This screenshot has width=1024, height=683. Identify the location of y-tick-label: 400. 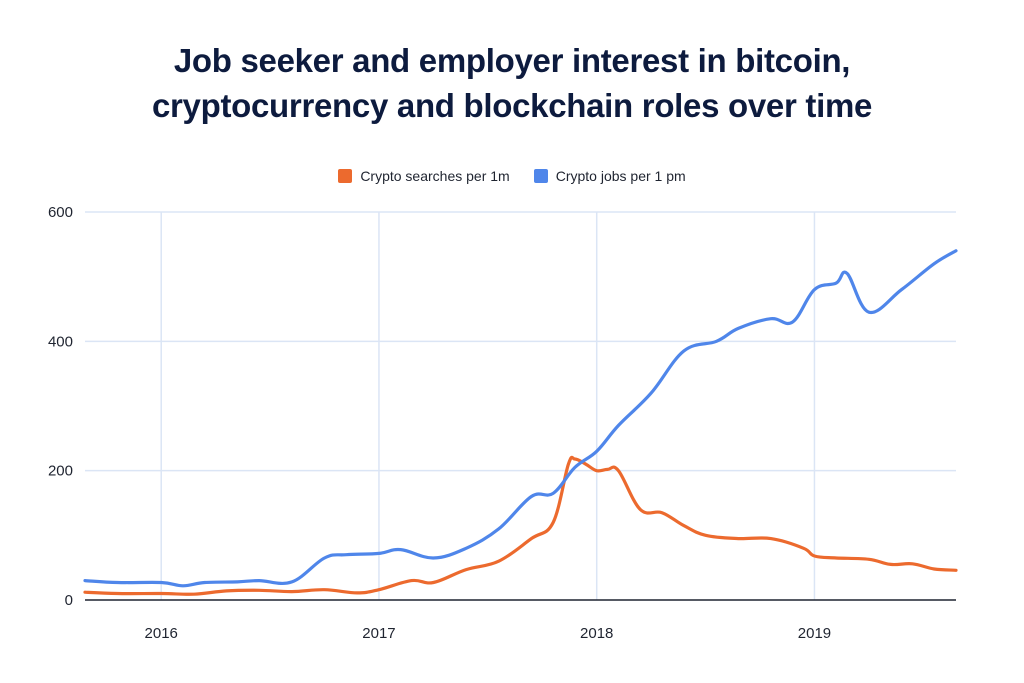
(60, 341).